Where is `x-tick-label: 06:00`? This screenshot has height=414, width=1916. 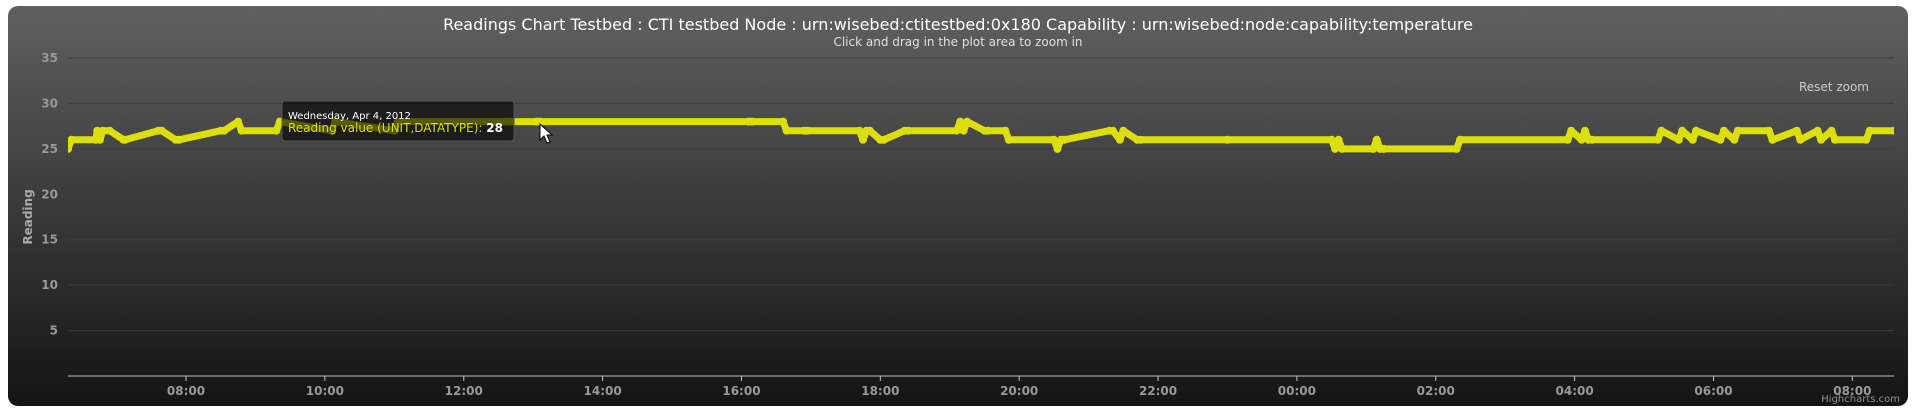 x-tick-label: 06:00 is located at coordinates (1713, 391).